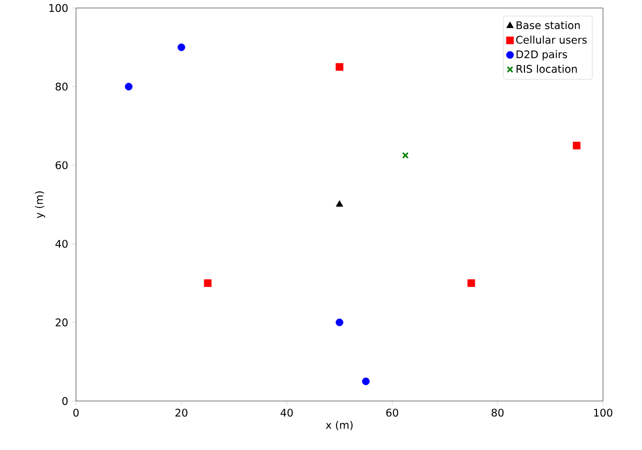 The width and height of the screenshot is (642, 450). I want to click on y-tick-label: 20, so click(62, 322).